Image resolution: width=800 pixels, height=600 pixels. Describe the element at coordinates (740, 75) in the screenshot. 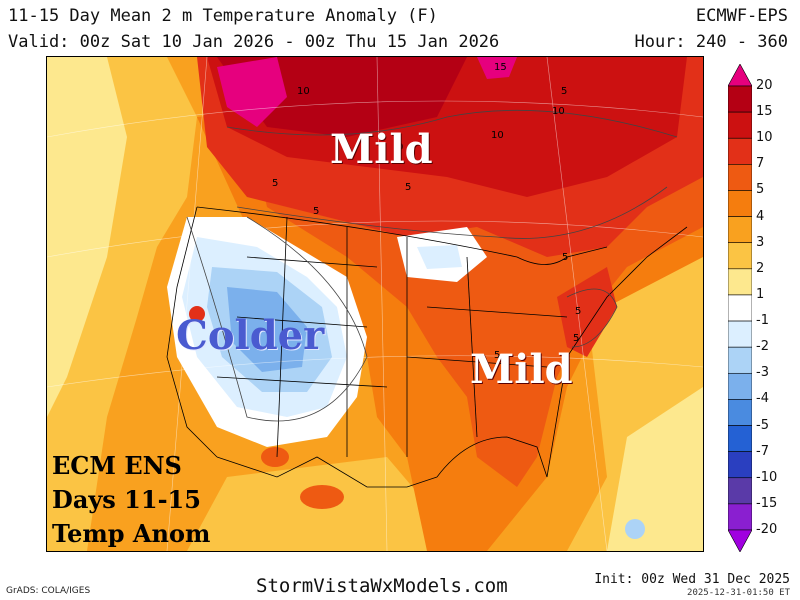

I see `colorbar-top-arrow` at that location.